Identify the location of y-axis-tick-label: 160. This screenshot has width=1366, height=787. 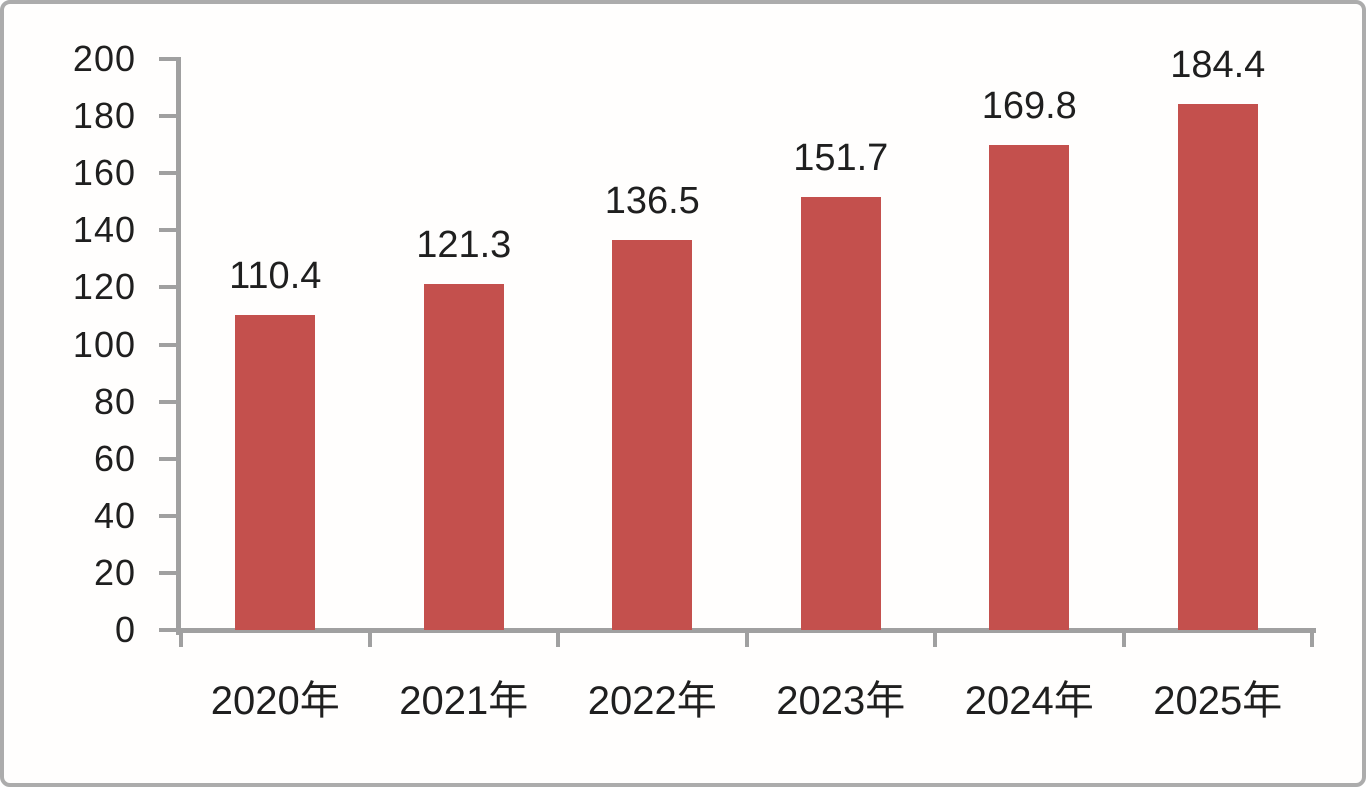
(104, 173).